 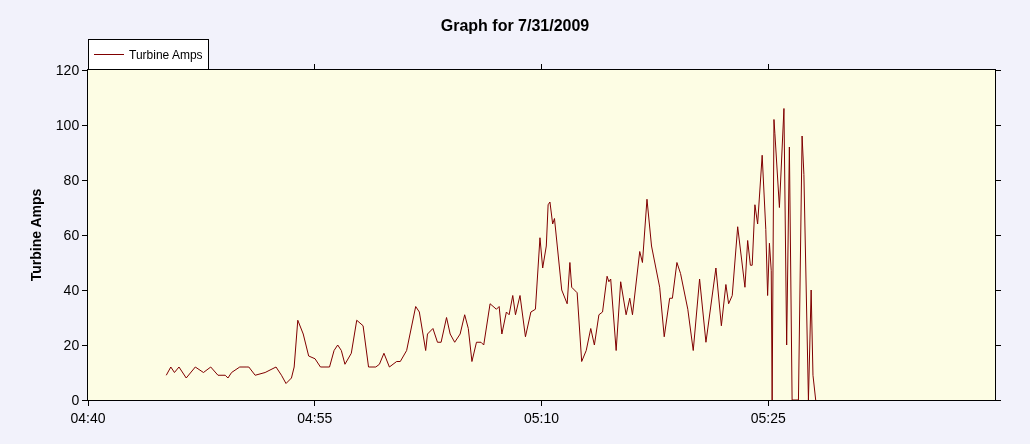 I want to click on y-tick-label: 100, so click(x=67, y=124).